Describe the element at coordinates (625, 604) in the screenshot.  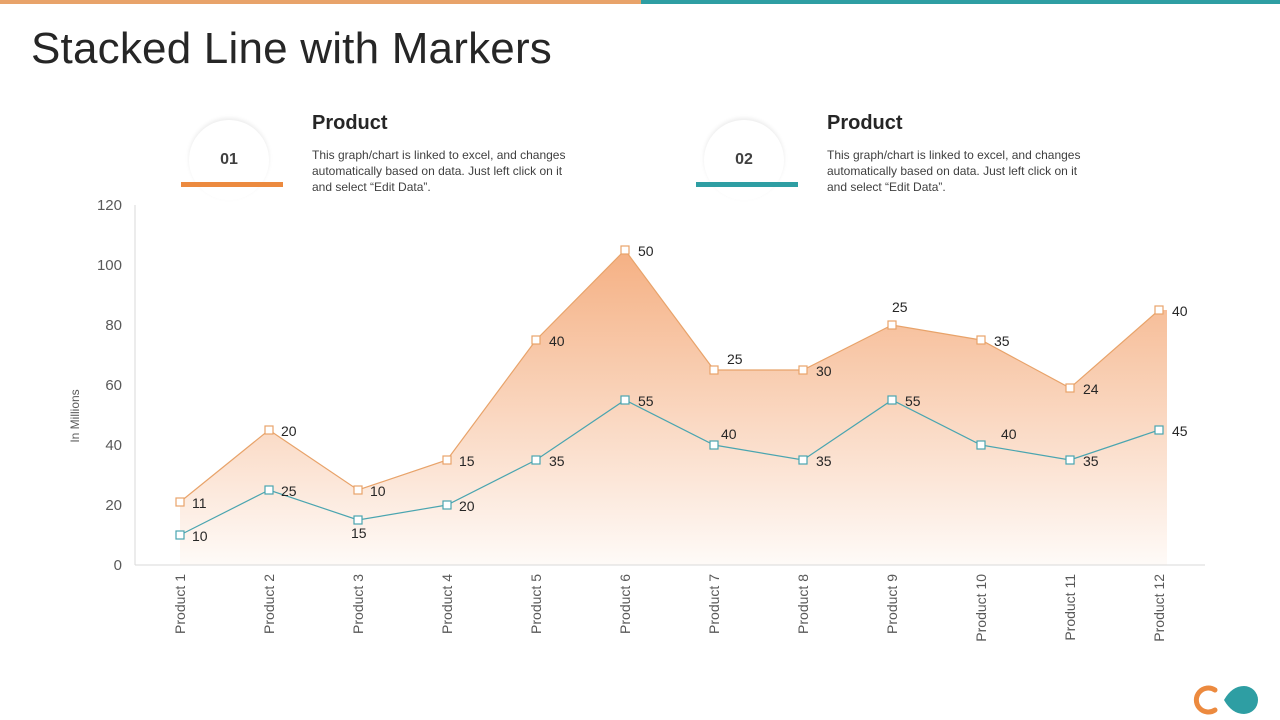
I see `x-tick-label: Product 6` at that location.